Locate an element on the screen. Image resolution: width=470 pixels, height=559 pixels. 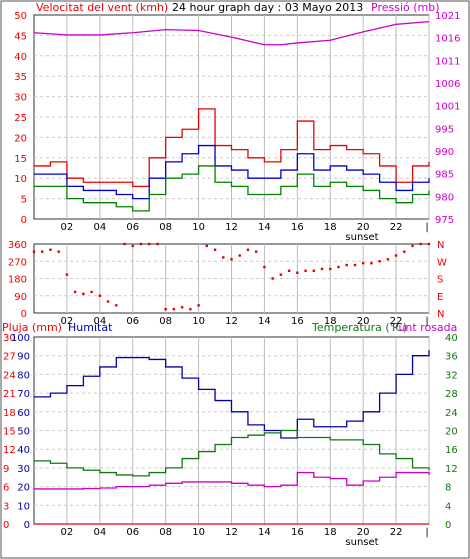
rain-axis-tick: 9 is located at coordinates (6, 469).